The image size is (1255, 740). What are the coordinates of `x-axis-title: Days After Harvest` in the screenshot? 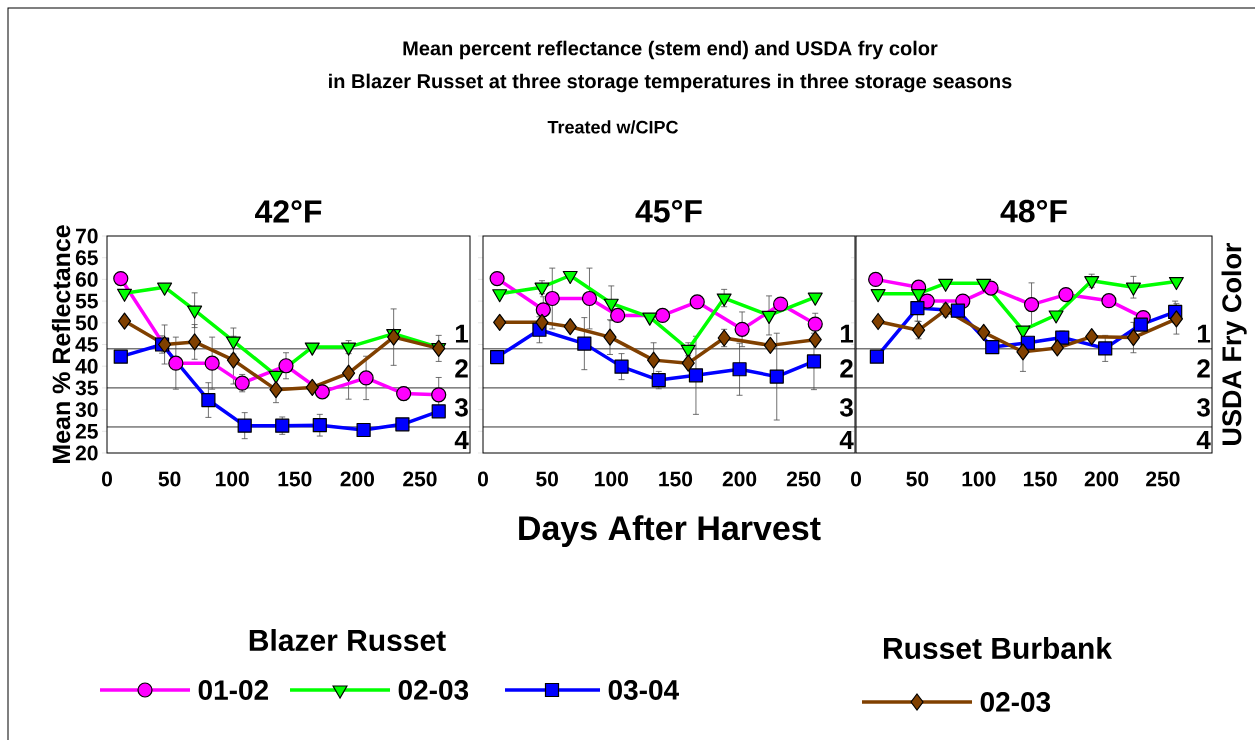 It's located at (670, 531).